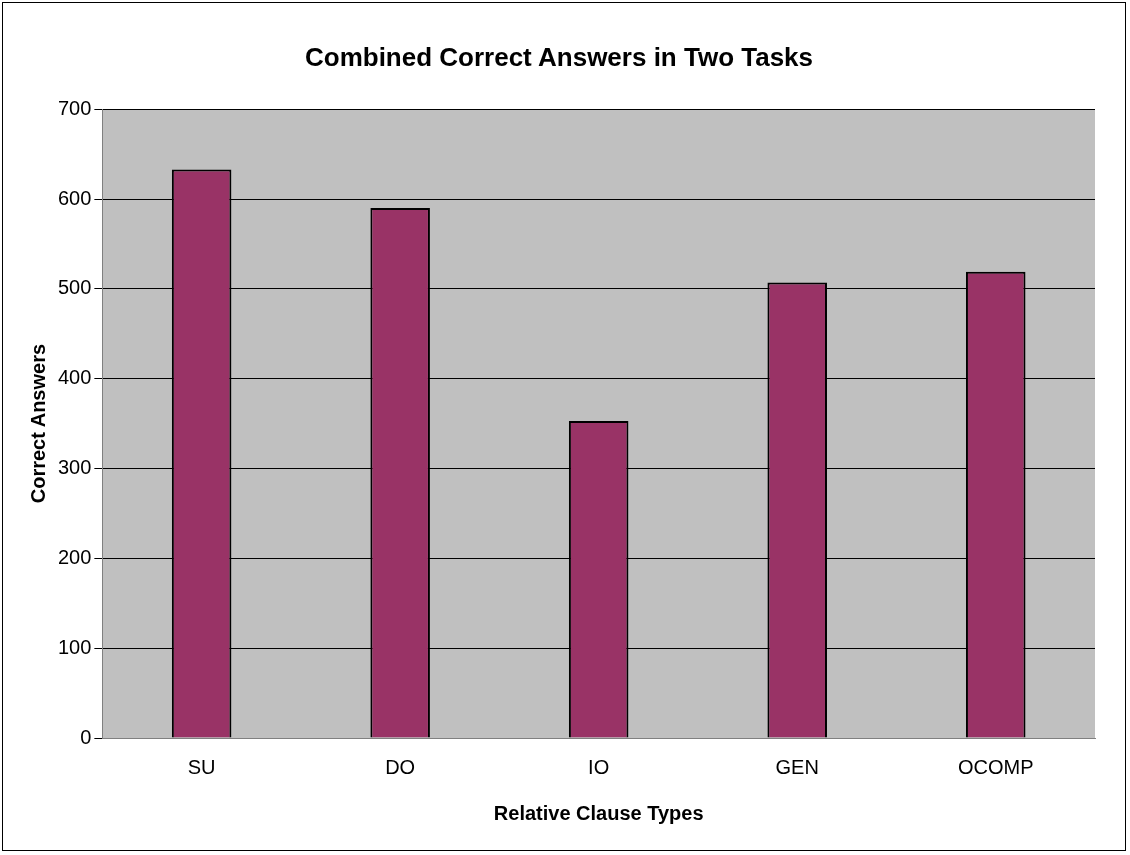 This screenshot has width=1130, height=855. Describe the element at coordinates (86, 736) in the screenshot. I see `y-tick-label: 0` at that location.